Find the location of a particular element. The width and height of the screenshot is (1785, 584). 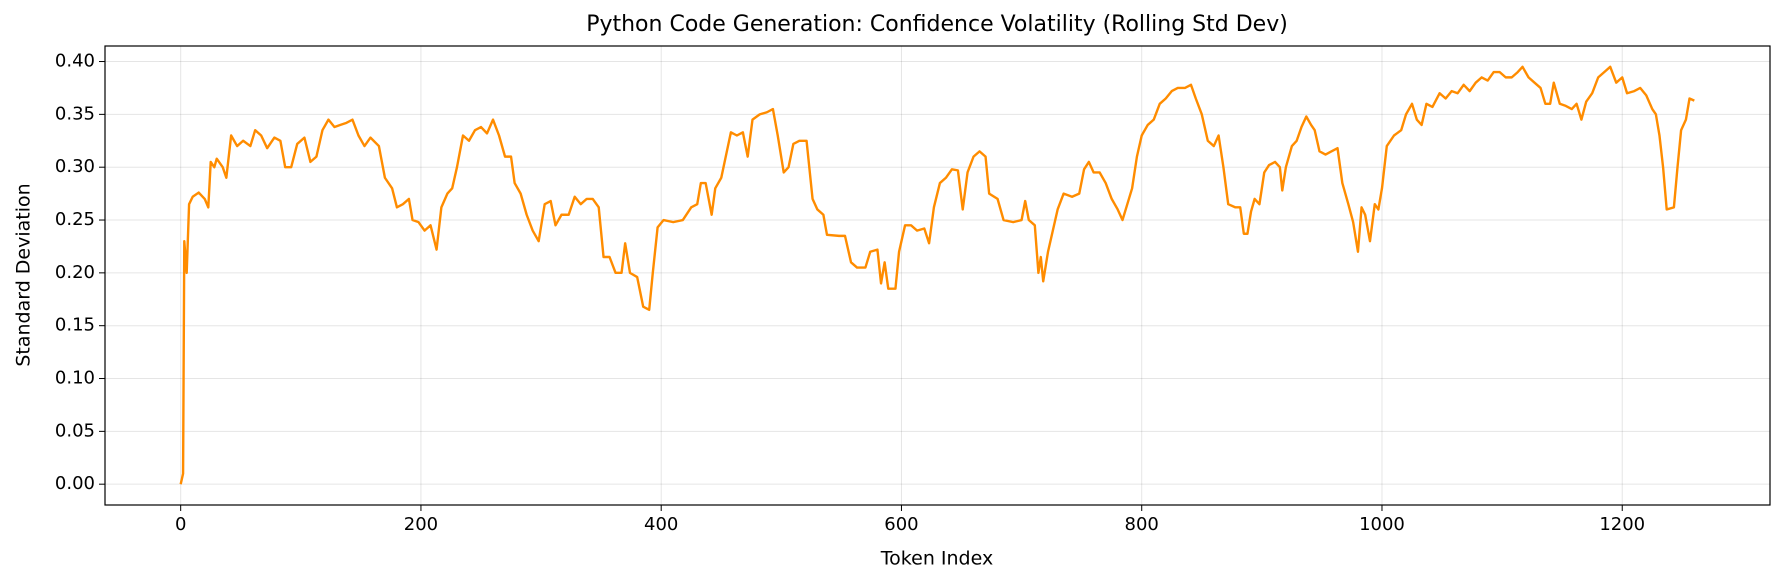

x-tick-label: 200 is located at coordinates (421, 524).